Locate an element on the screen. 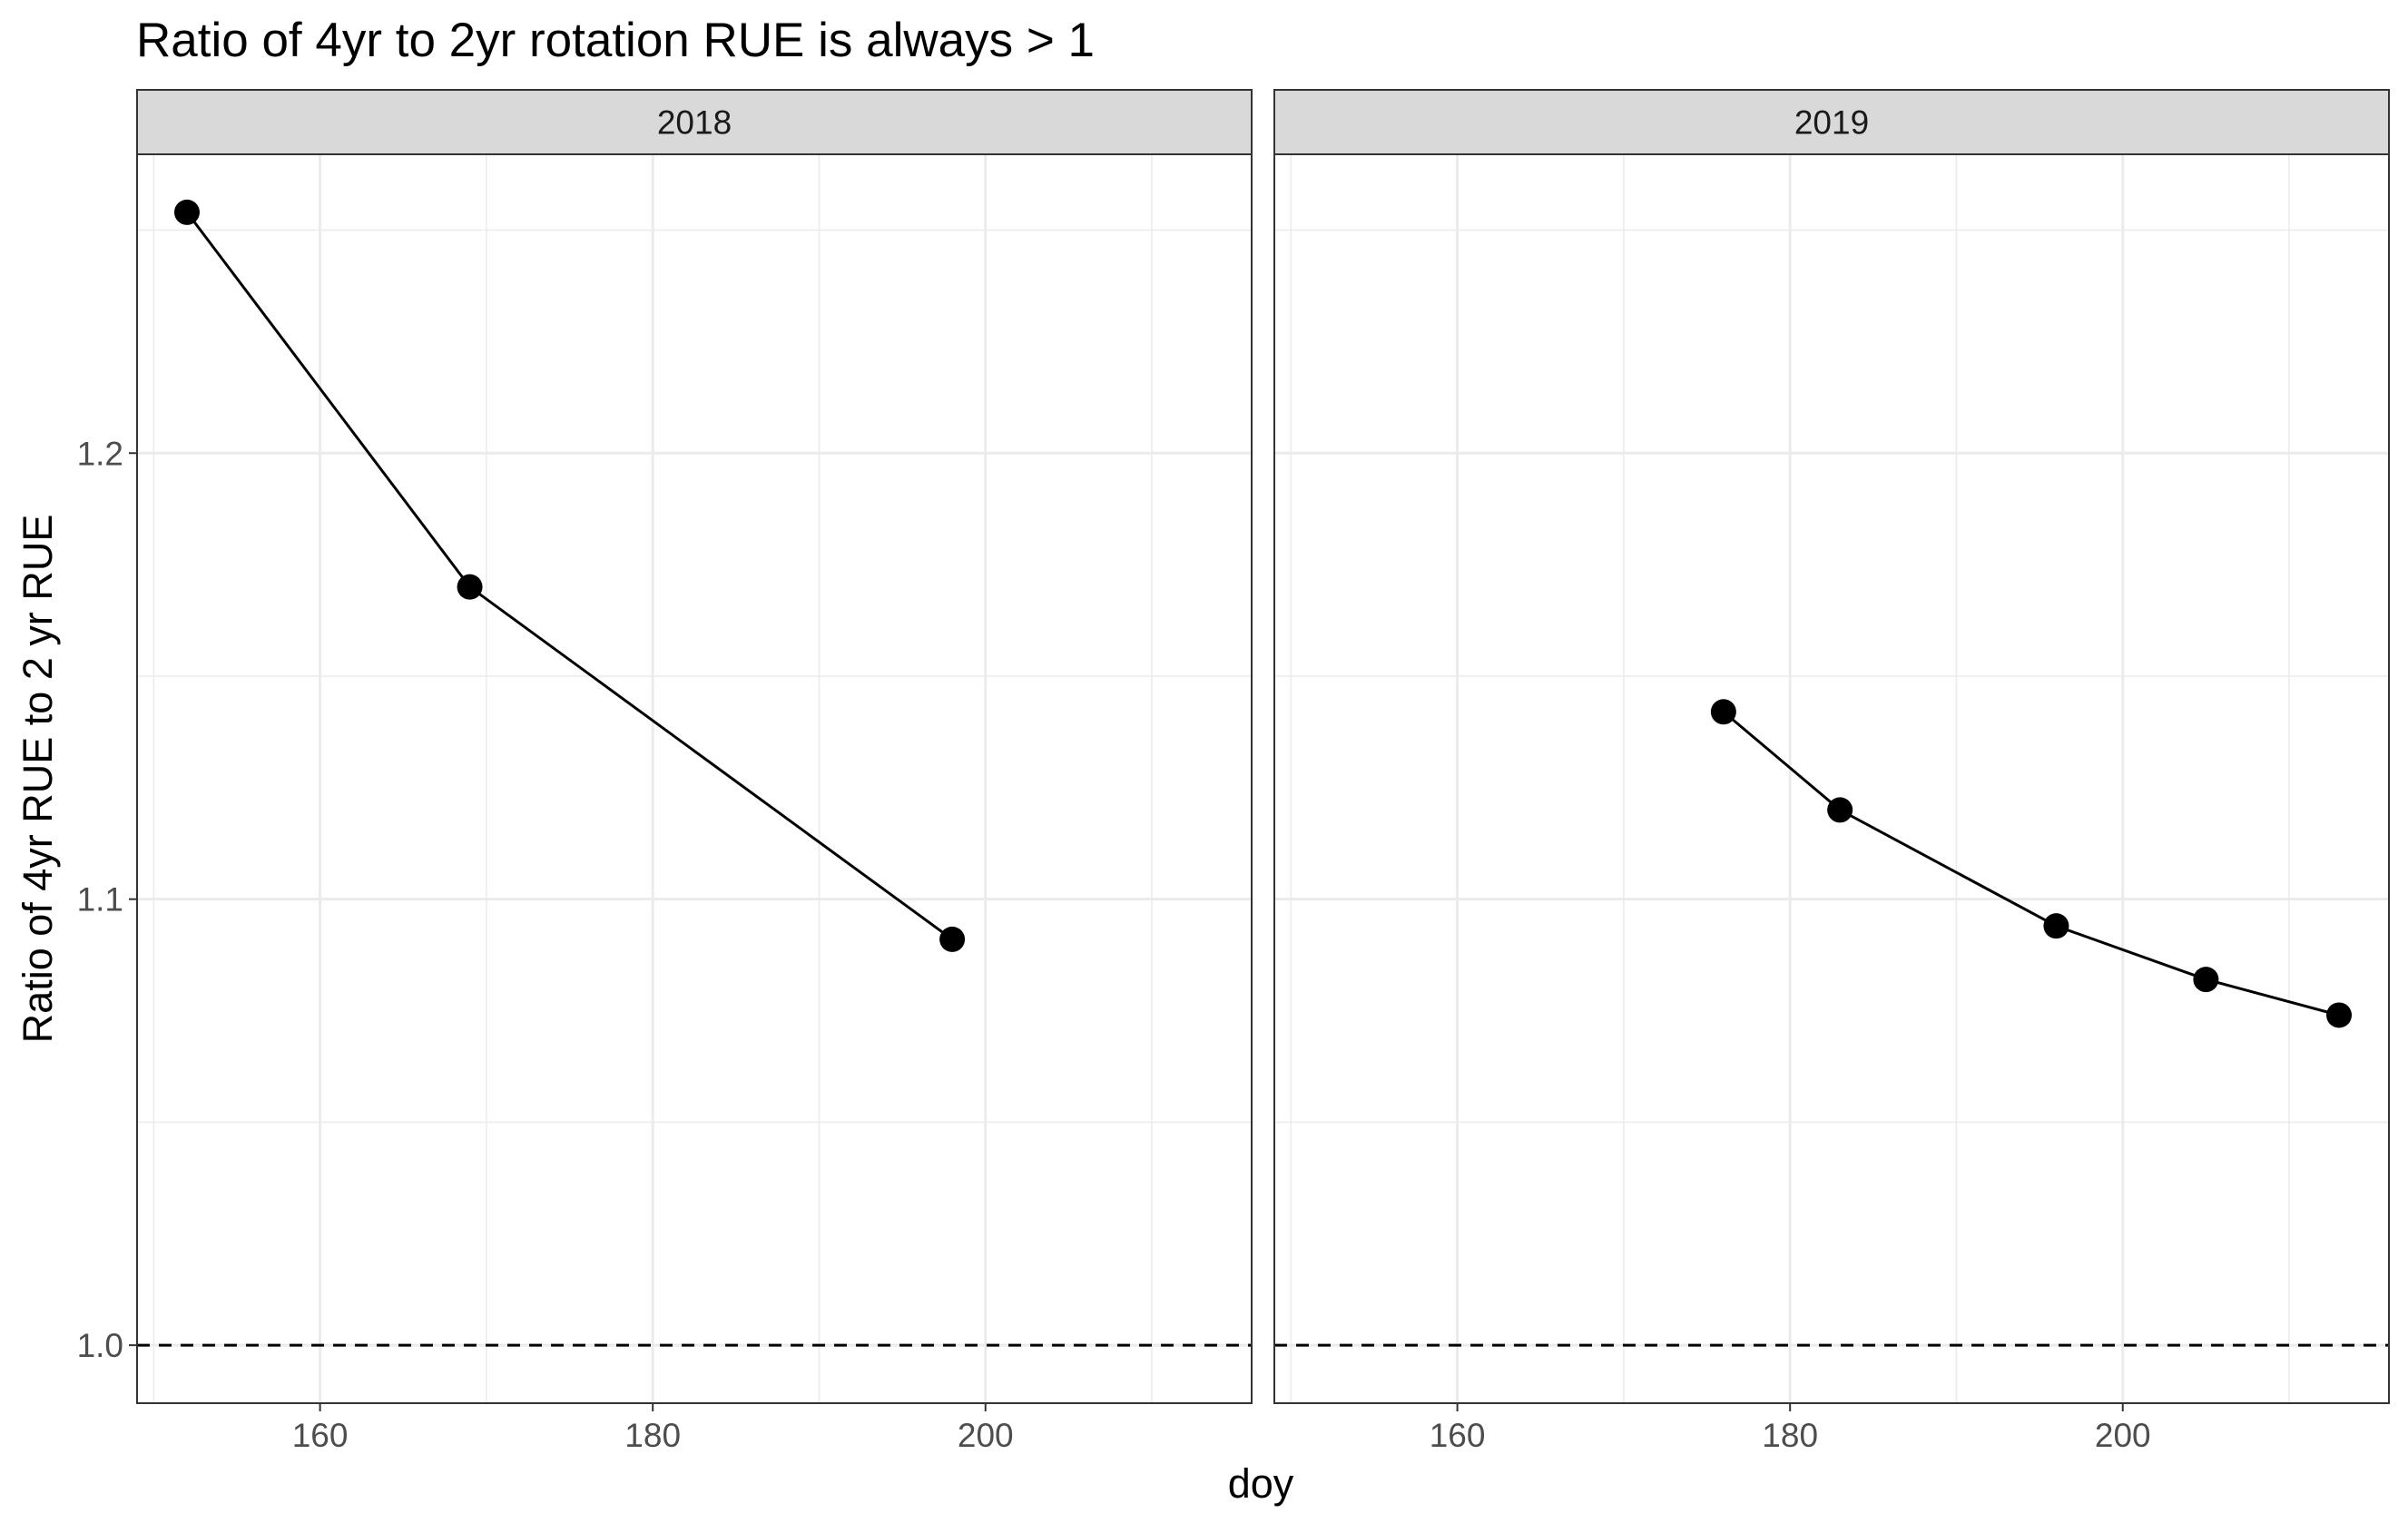 This screenshot has height=1523, width=2408. facet-strip-label: 2019 is located at coordinates (1831, 123).